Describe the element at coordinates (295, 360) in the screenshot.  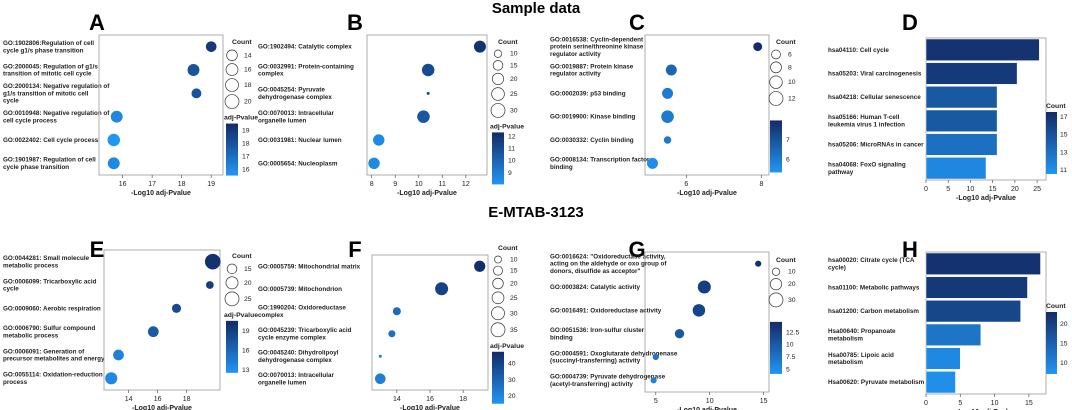
I see `term-label-line: dehydrogenase complex` at that location.